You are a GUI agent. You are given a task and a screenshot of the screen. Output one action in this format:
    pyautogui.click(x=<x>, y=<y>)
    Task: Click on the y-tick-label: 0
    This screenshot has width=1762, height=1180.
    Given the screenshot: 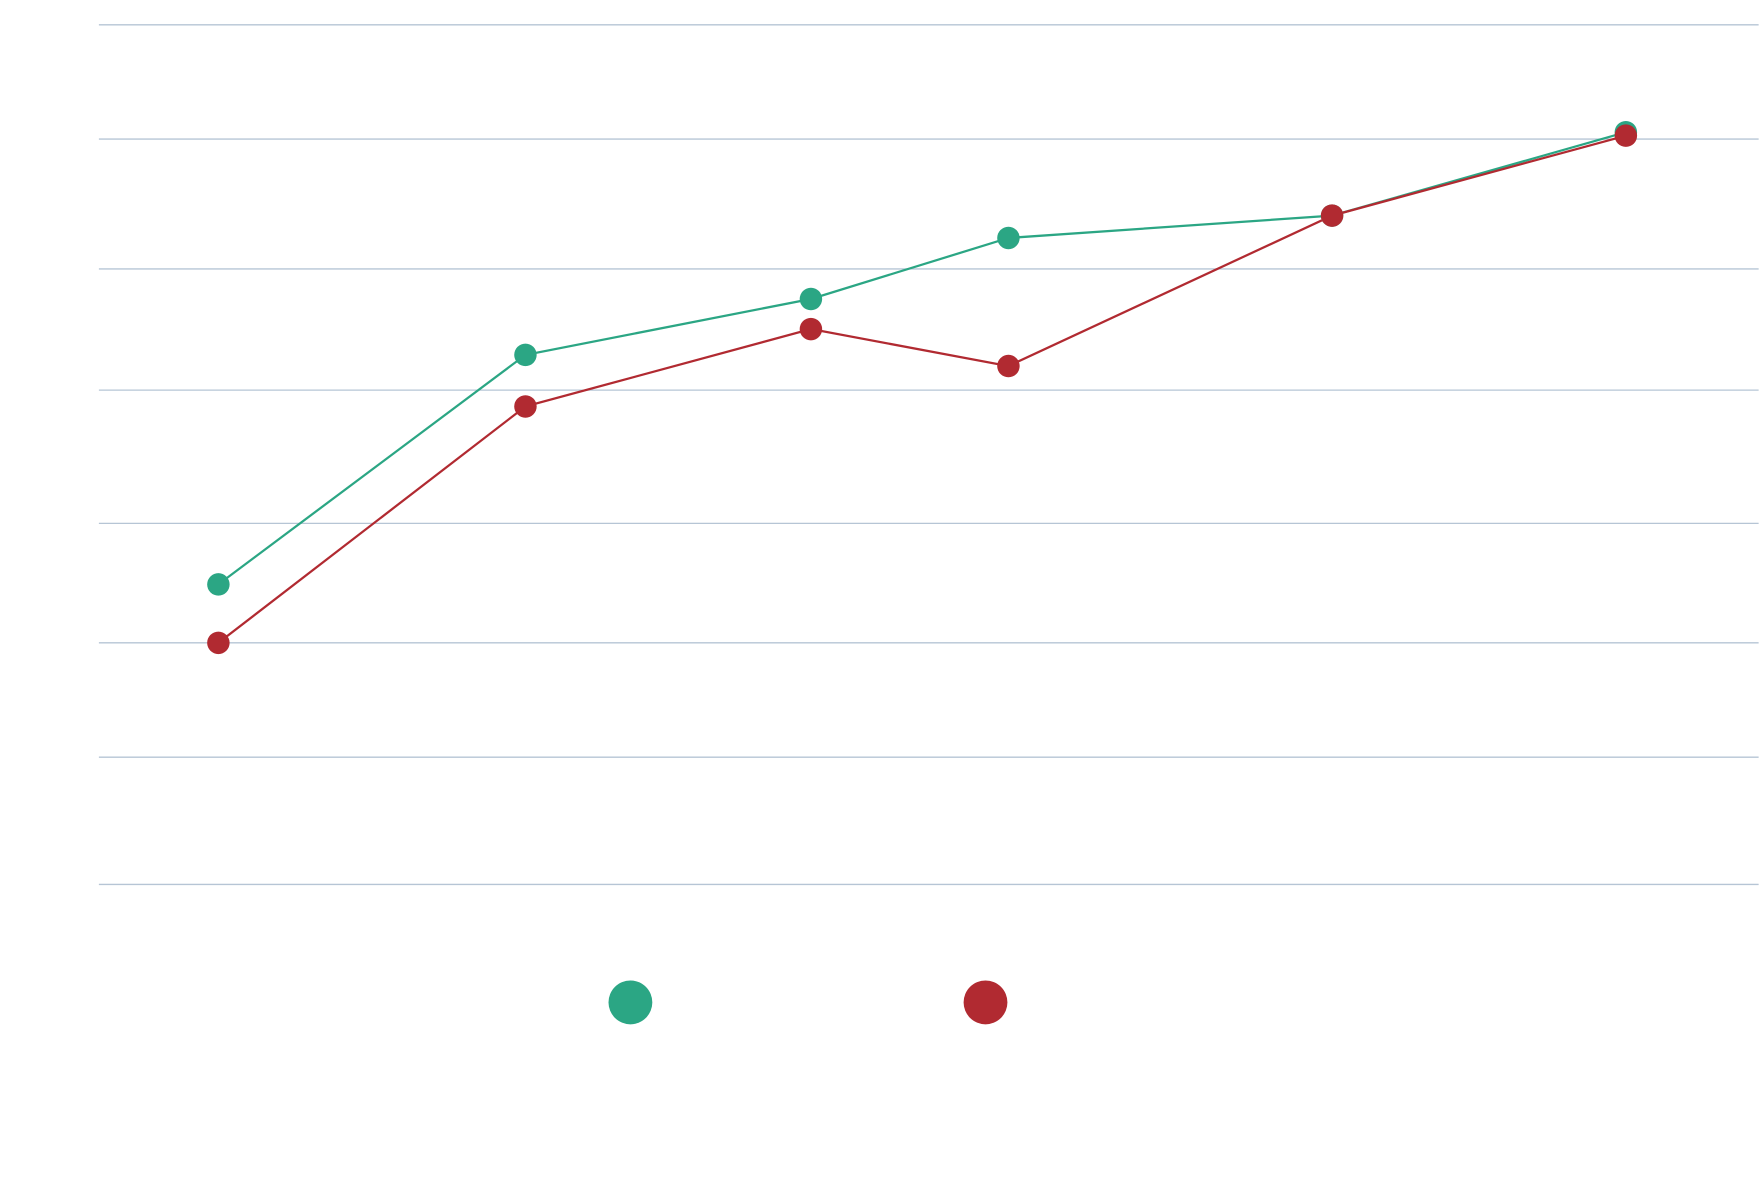 What is the action you would take?
    pyautogui.click(x=85, y=884)
    